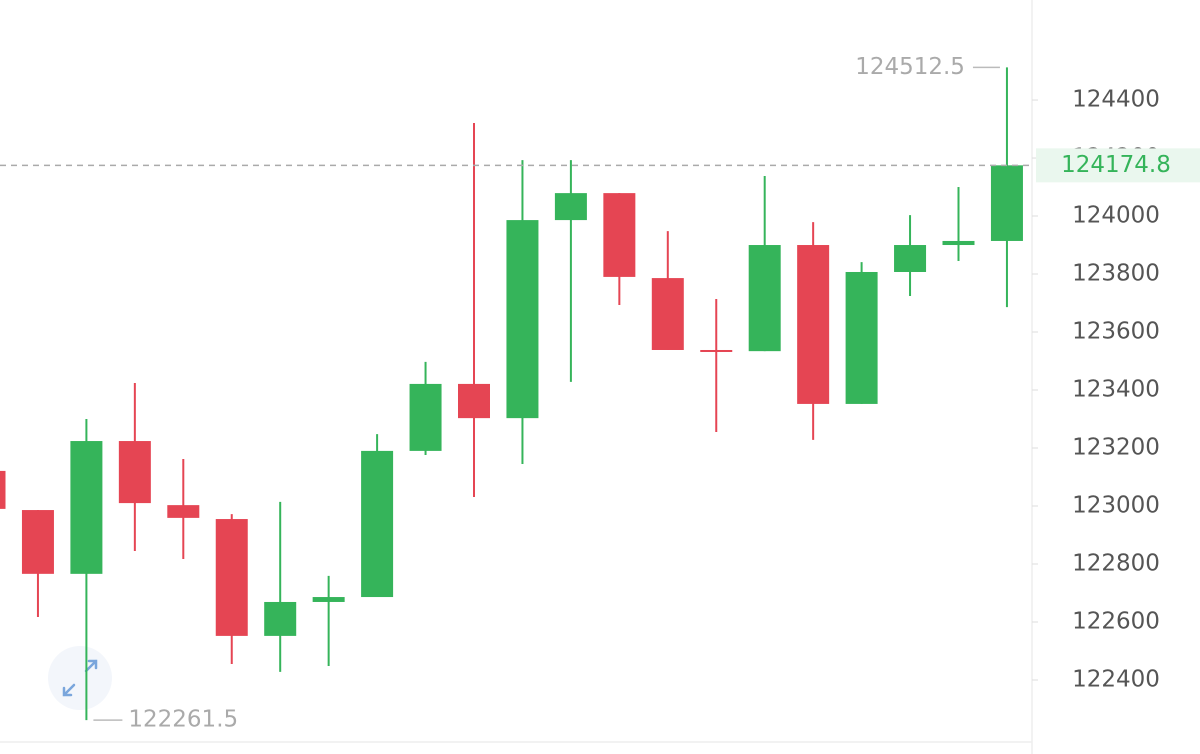 This screenshot has height=754, width=1200. What do you see at coordinates (1116, 216) in the screenshot?
I see `y-tick-label: 124000` at bounding box center [1116, 216].